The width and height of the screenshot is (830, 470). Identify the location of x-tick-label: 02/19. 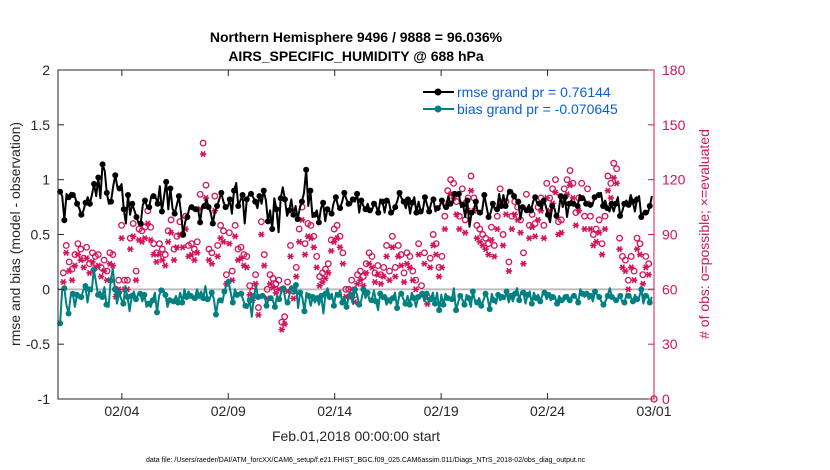
(441, 411).